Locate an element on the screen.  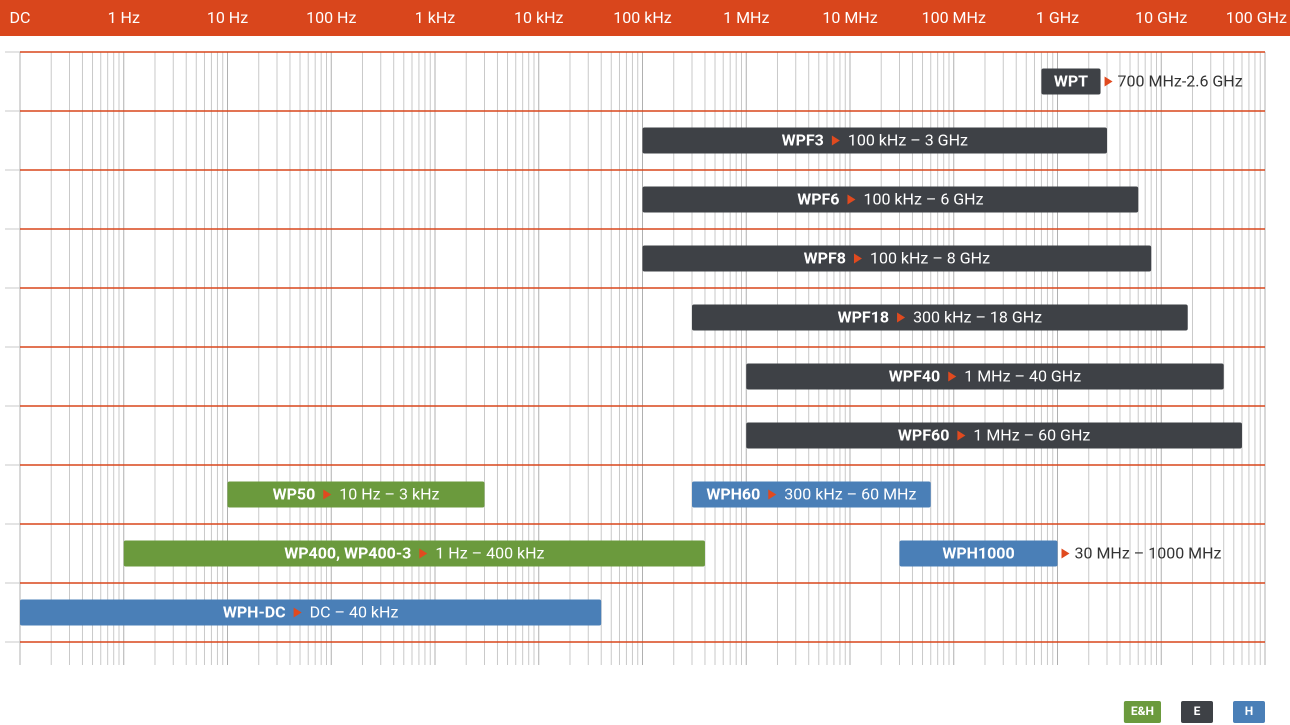
range-item: WPF40 1 MHz – 40 GHz is located at coordinates (985, 376).